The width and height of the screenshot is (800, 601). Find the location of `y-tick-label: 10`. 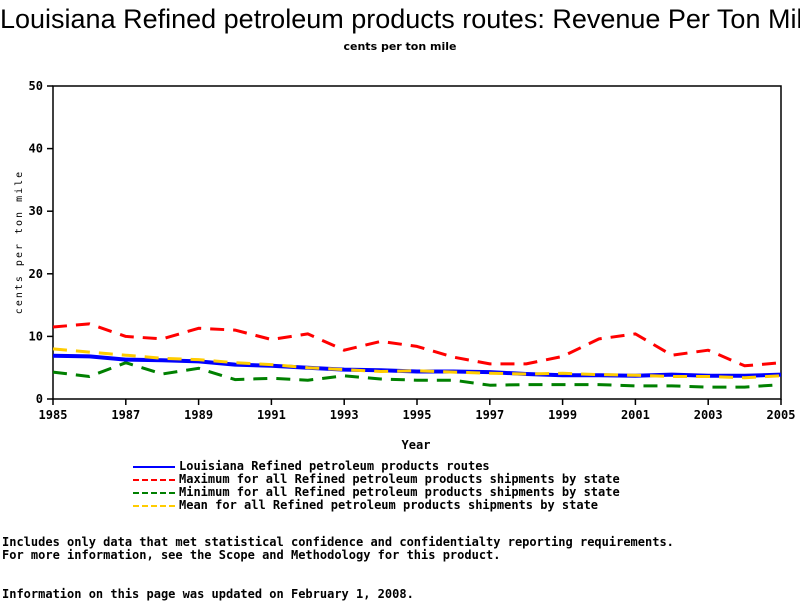

y-tick-label: 10 is located at coordinates (36, 336).